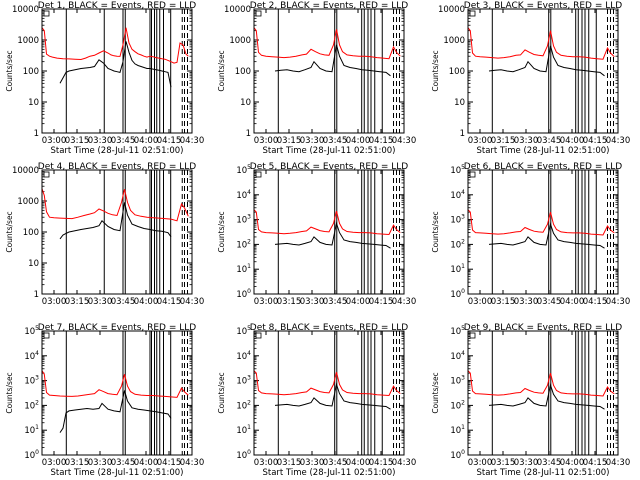 The image size is (640, 480). I want to click on panel-title: Det 7, BLACK = Events, RED = LLD, so click(117, 328).